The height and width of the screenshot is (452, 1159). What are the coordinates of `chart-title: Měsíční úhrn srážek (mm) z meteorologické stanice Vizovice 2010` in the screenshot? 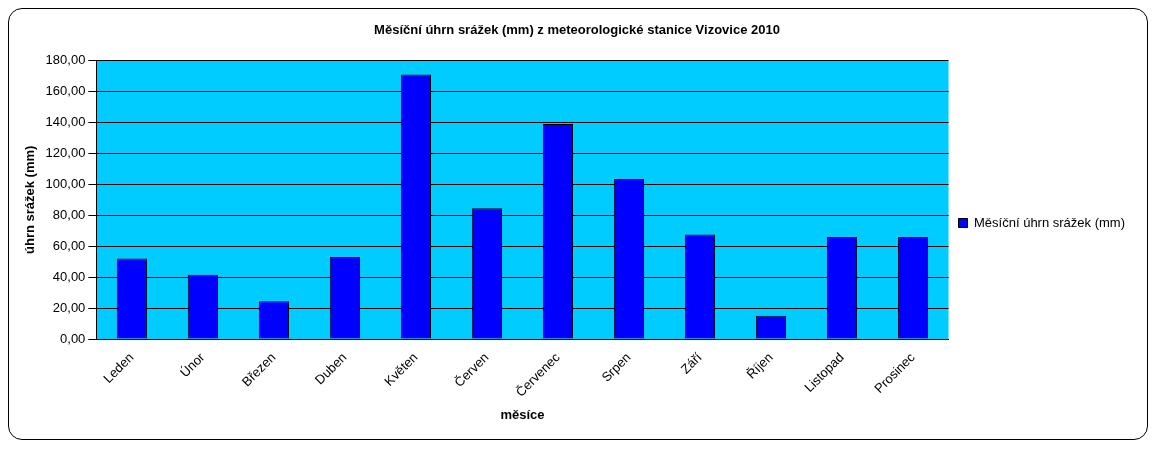 It's located at (577, 30).